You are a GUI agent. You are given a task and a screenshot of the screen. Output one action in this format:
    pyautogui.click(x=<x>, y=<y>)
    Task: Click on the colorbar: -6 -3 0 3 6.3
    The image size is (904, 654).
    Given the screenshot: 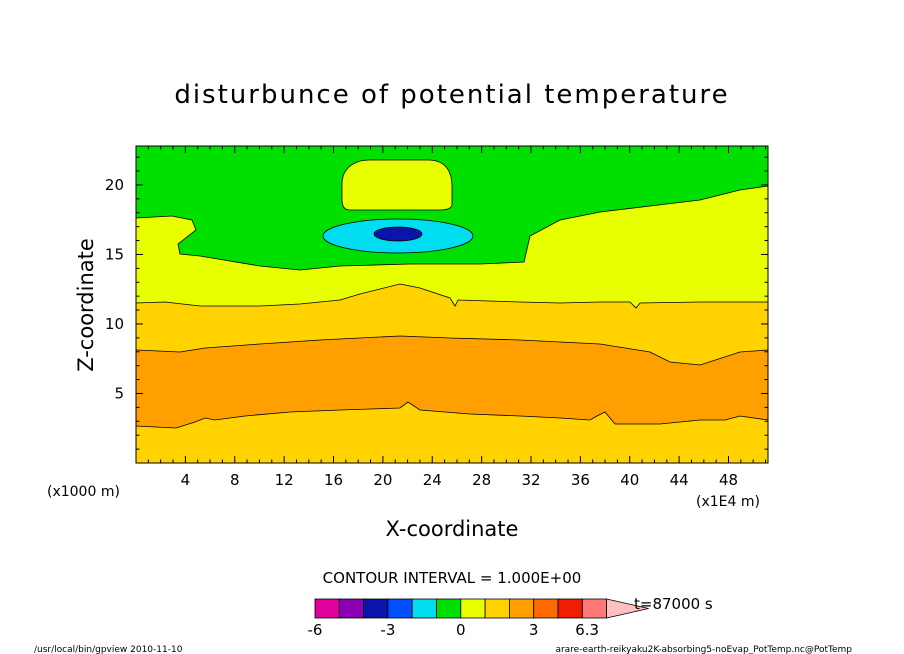 What is the action you would take?
    pyautogui.click(x=478, y=618)
    